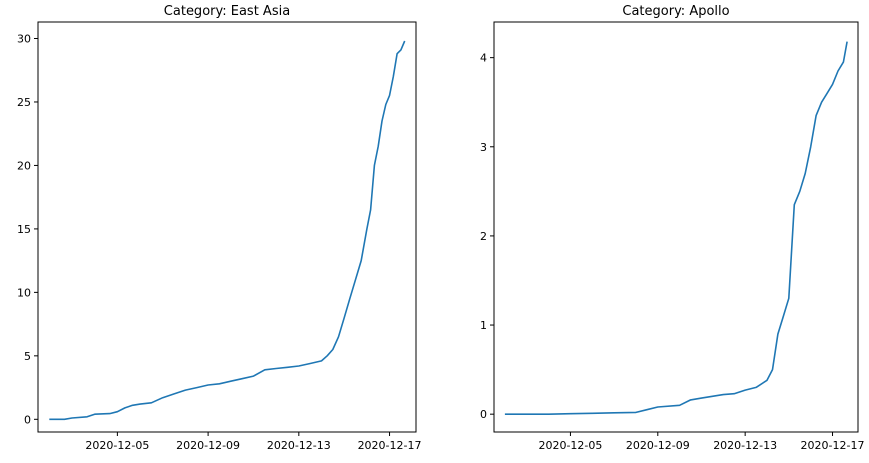 The image size is (869, 463). Describe the element at coordinates (227, 11) in the screenshot. I see `chart-title: Category: East Asia` at that location.